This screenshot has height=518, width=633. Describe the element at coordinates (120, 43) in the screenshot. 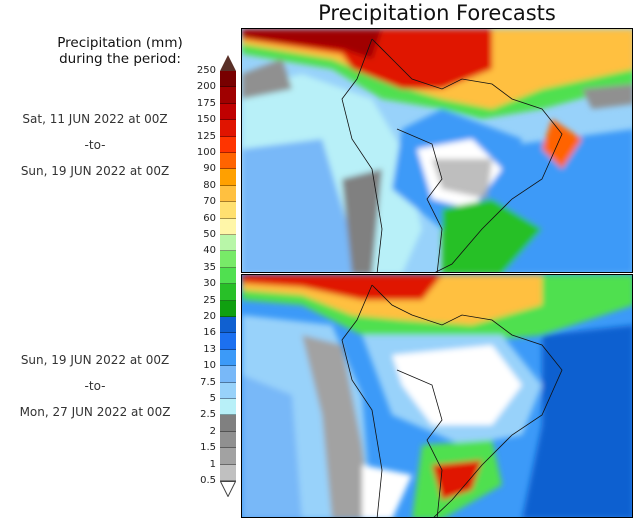

I see `legend-heading-line1: Precipitation (mm)` at that location.